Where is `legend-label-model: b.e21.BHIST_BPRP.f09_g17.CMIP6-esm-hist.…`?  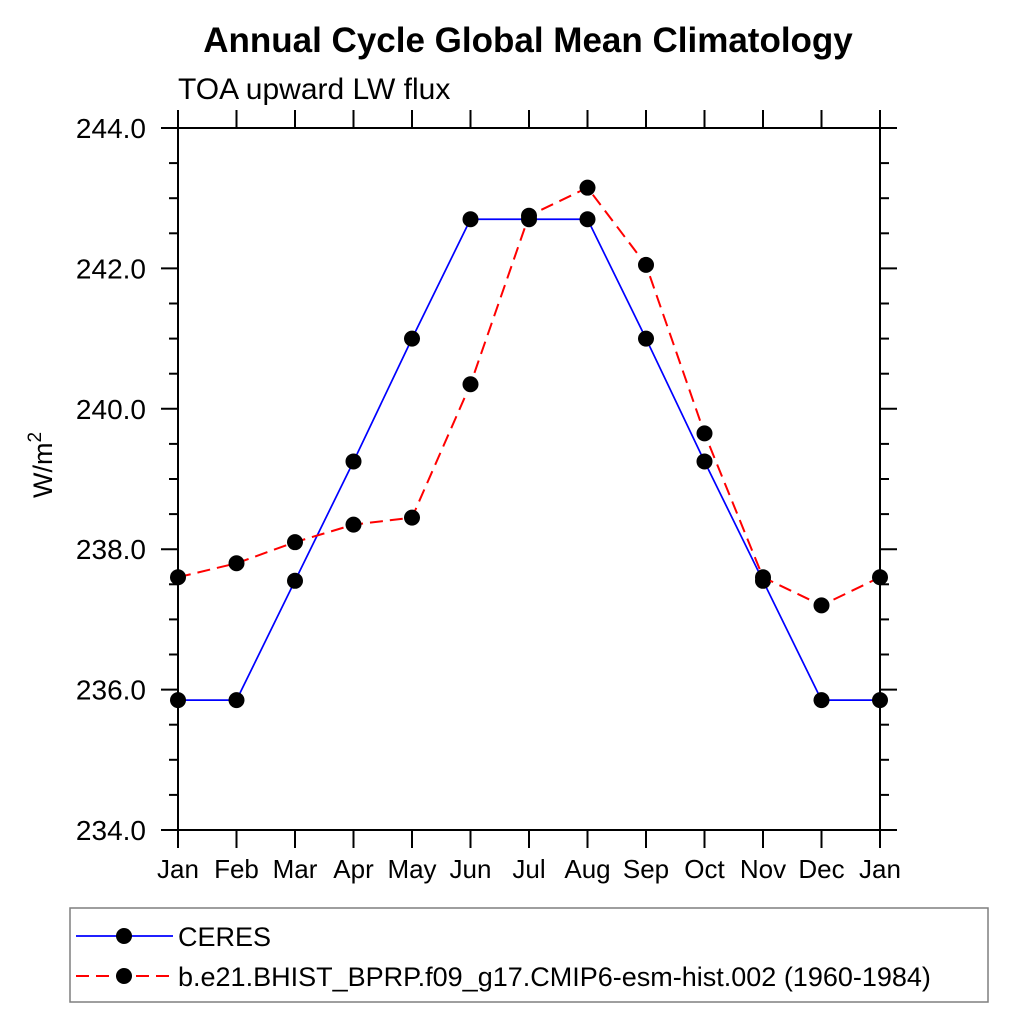 legend-label-model: b.e21.BHIST_BPRP.f09_g17.CMIP6-esm-hist.… is located at coordinates (554, 977).